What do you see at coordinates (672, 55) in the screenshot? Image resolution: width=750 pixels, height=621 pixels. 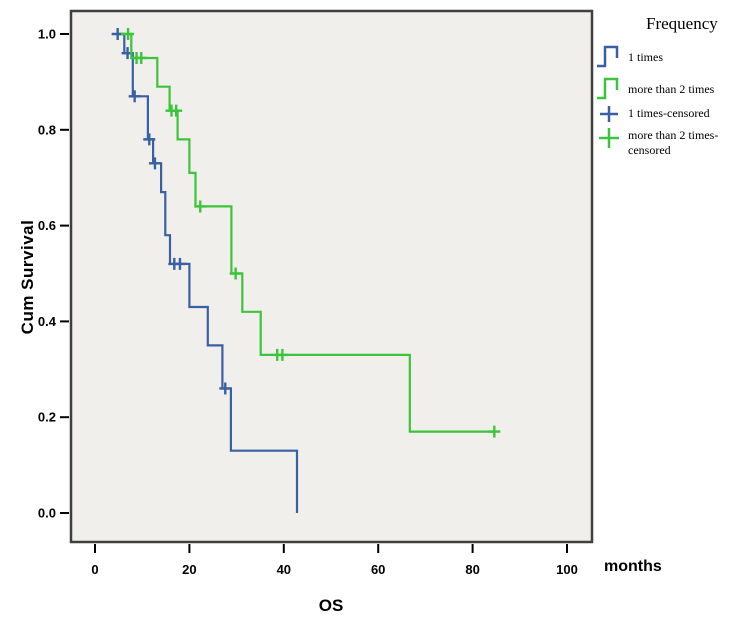 I see `legend-item-1-times: 1 times` at bounding box center [672, 55].